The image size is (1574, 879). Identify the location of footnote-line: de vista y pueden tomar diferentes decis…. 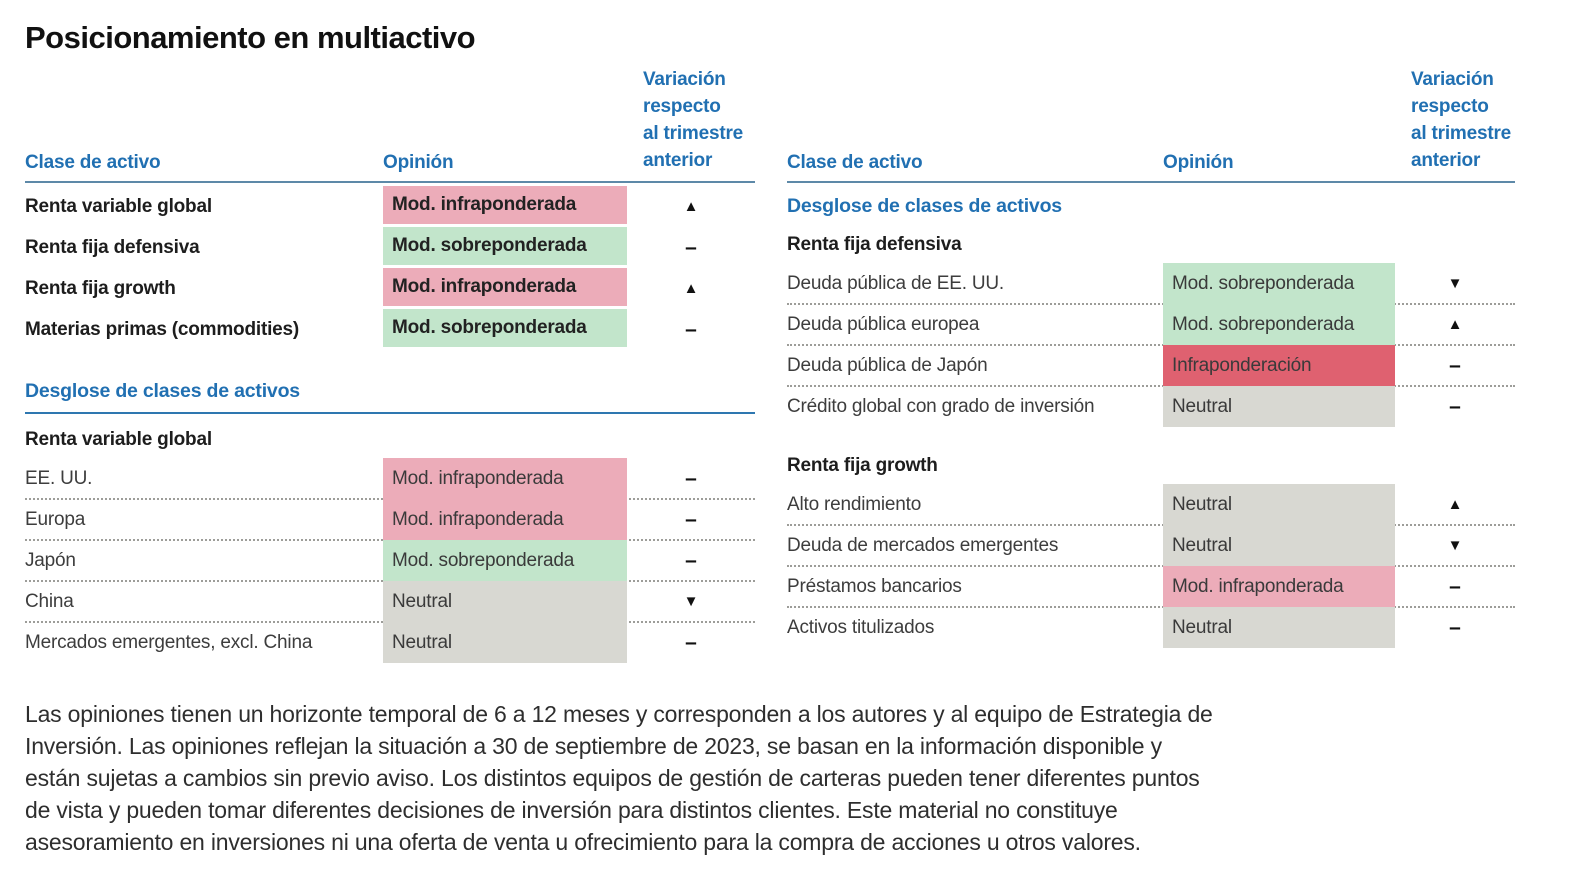
(571, 810).